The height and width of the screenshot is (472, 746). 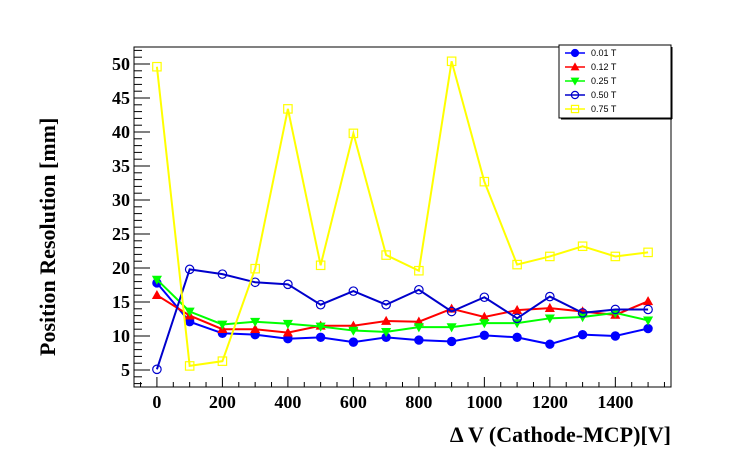 I want to click on y-tick-label: 45, so click(x=121, y=98).